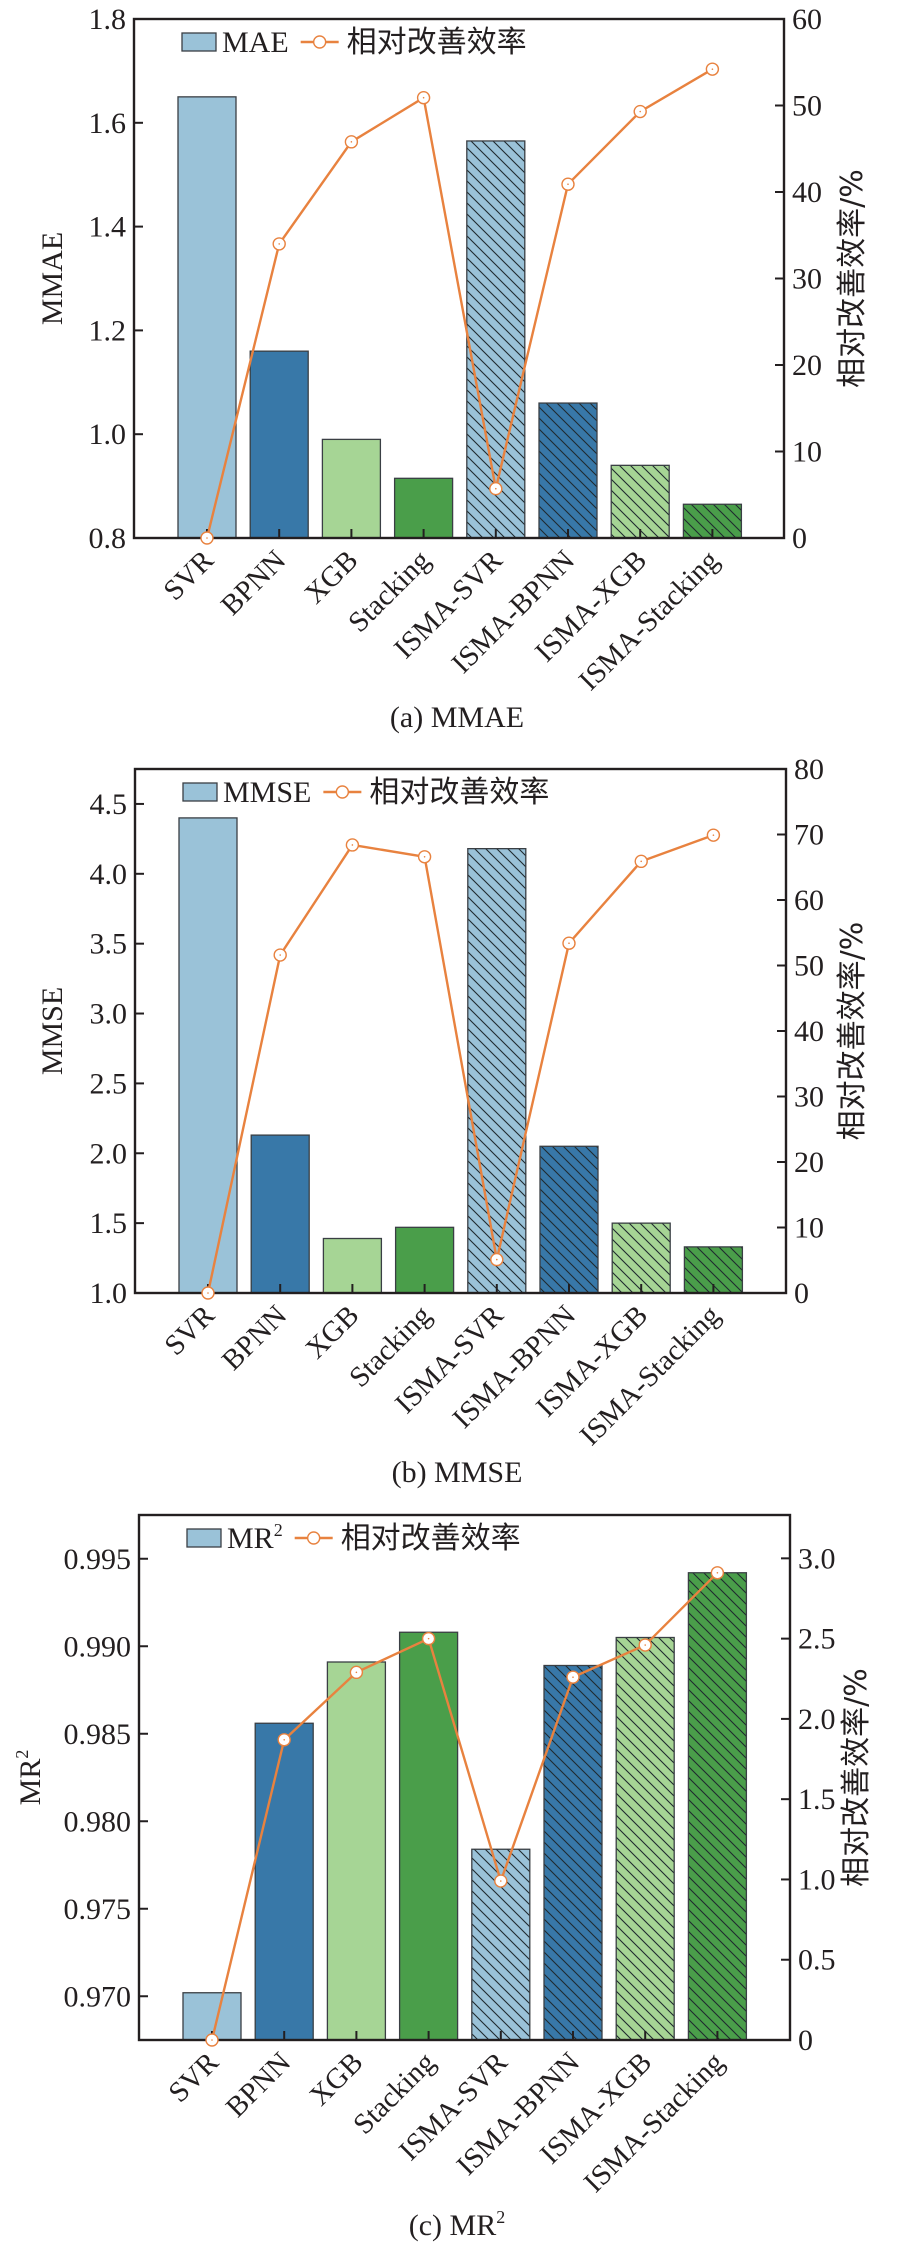 This screenshot has height=2245, width=915. What do you see at coordinates (108, 330) in the screenshot?
I see `y-tick-label-left: 1.2` at bounding box center [108, 330].